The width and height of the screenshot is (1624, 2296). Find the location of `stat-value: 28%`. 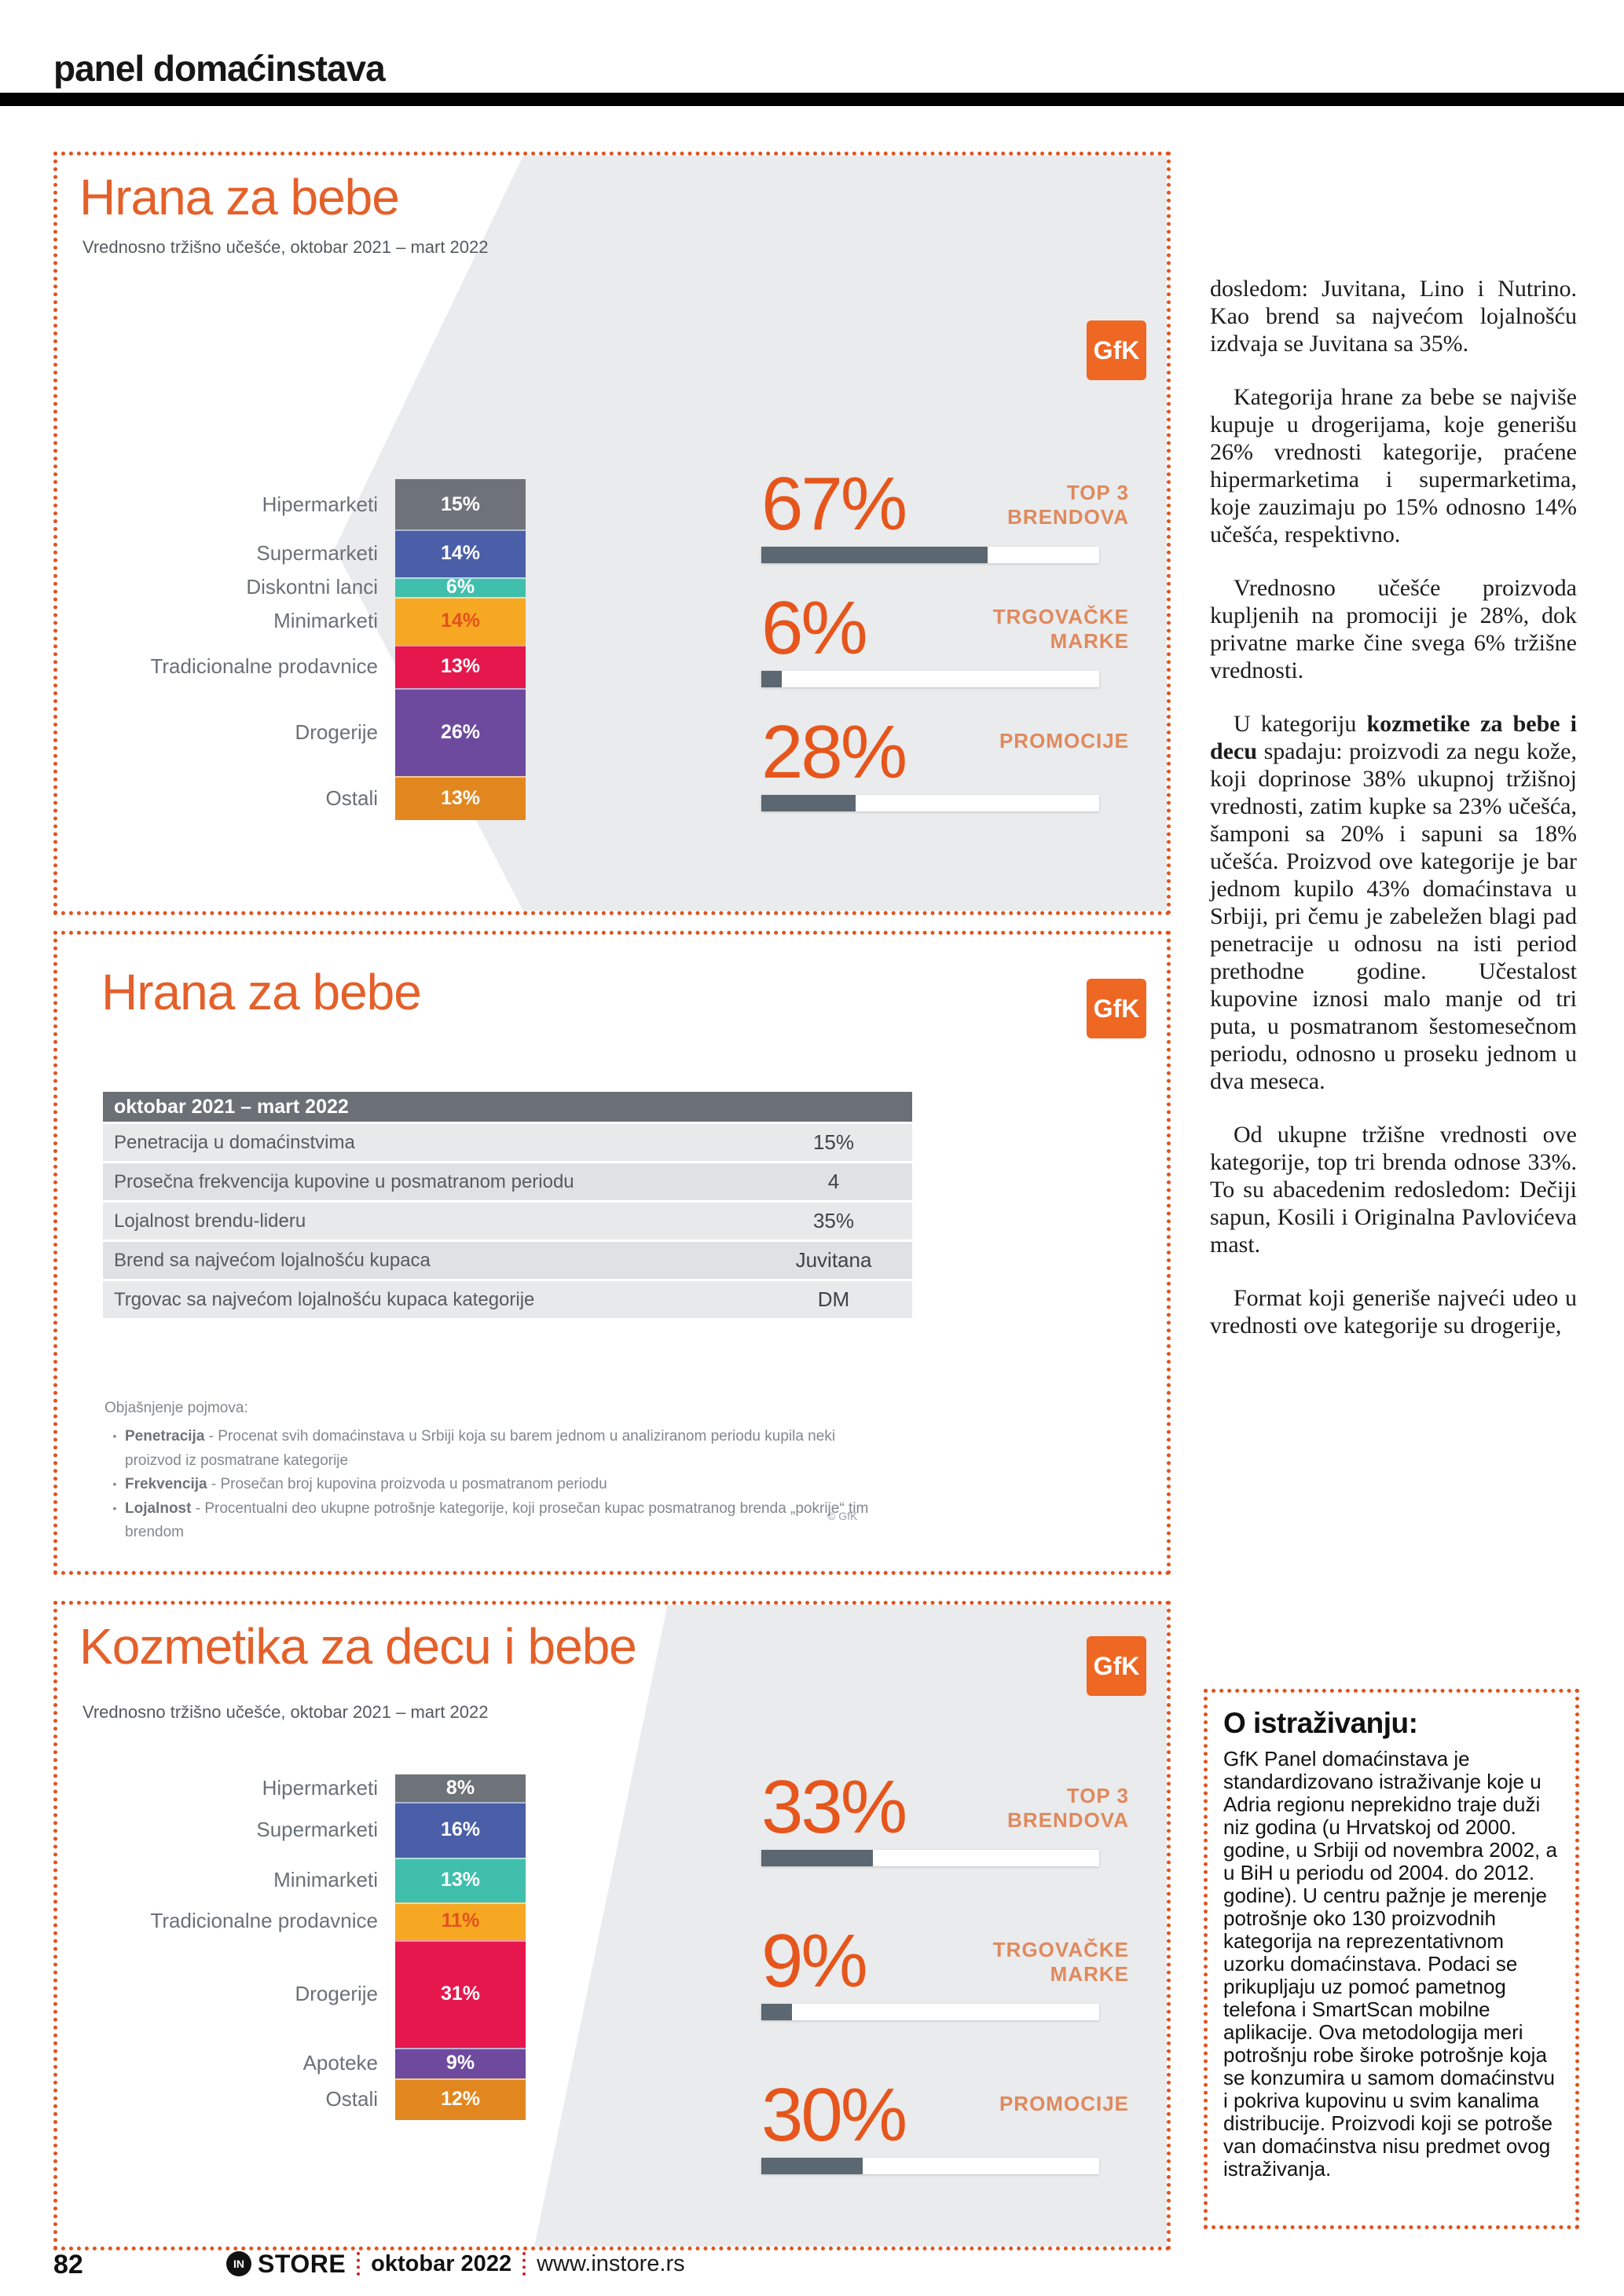

stat-value: 28% is located at coordinates (834, 752).